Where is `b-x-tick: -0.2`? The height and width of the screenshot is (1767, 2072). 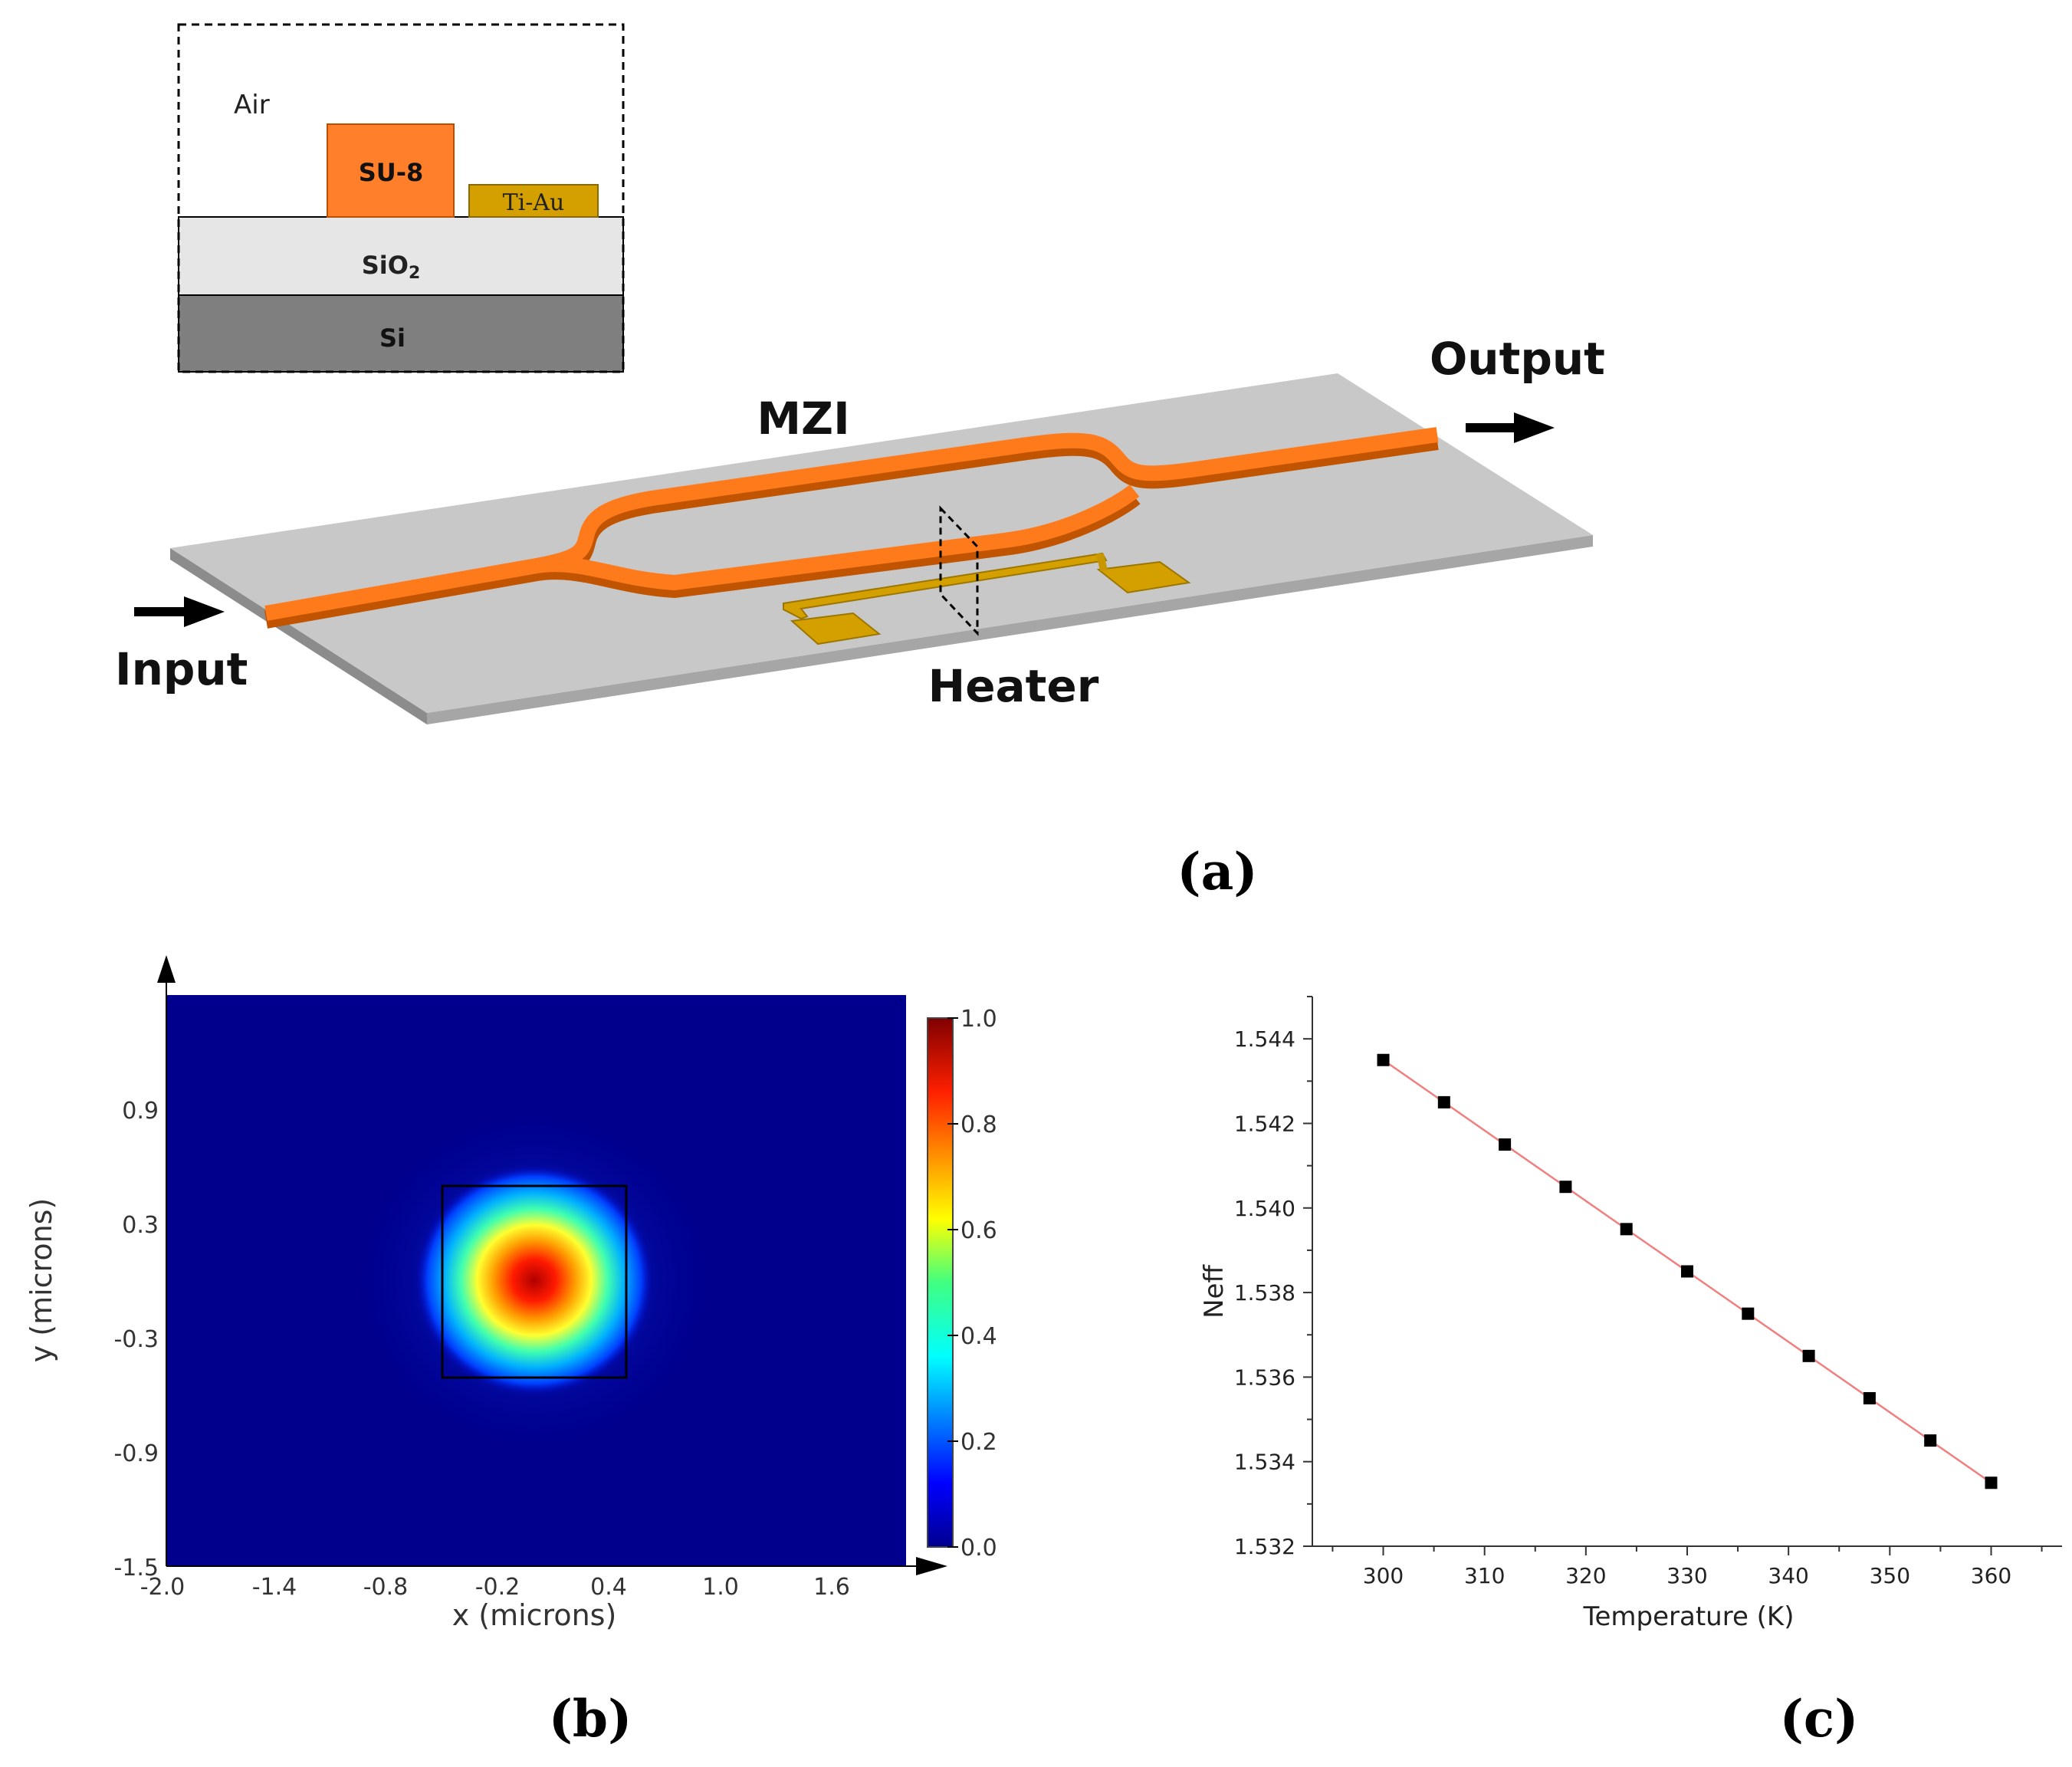 b-x-tick: -0.2 is located at coordinates (497, 1587).